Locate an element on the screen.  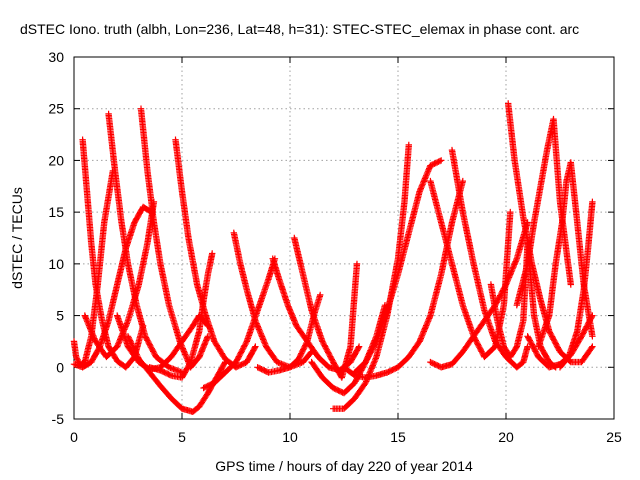
series-arc10 is located at coordinates (181, 315).